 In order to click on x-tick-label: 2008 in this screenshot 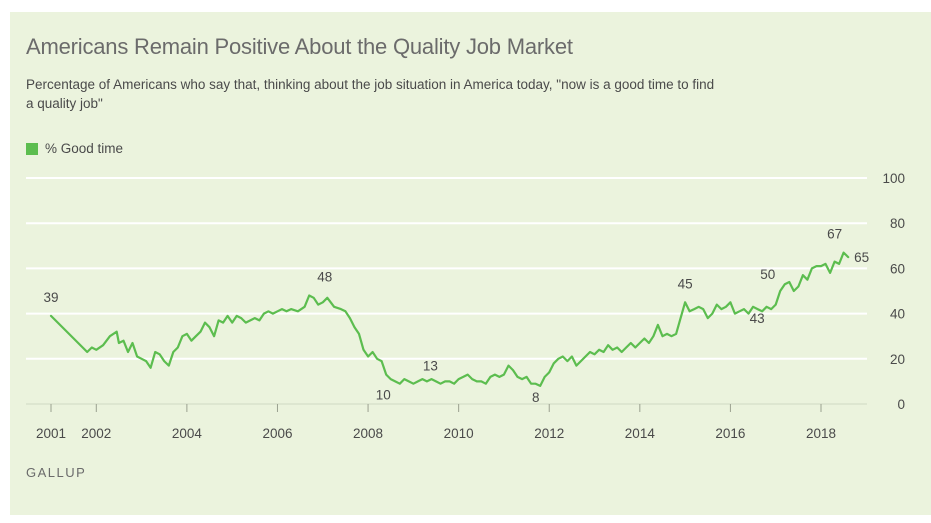, I will do `click(368, 433)`.